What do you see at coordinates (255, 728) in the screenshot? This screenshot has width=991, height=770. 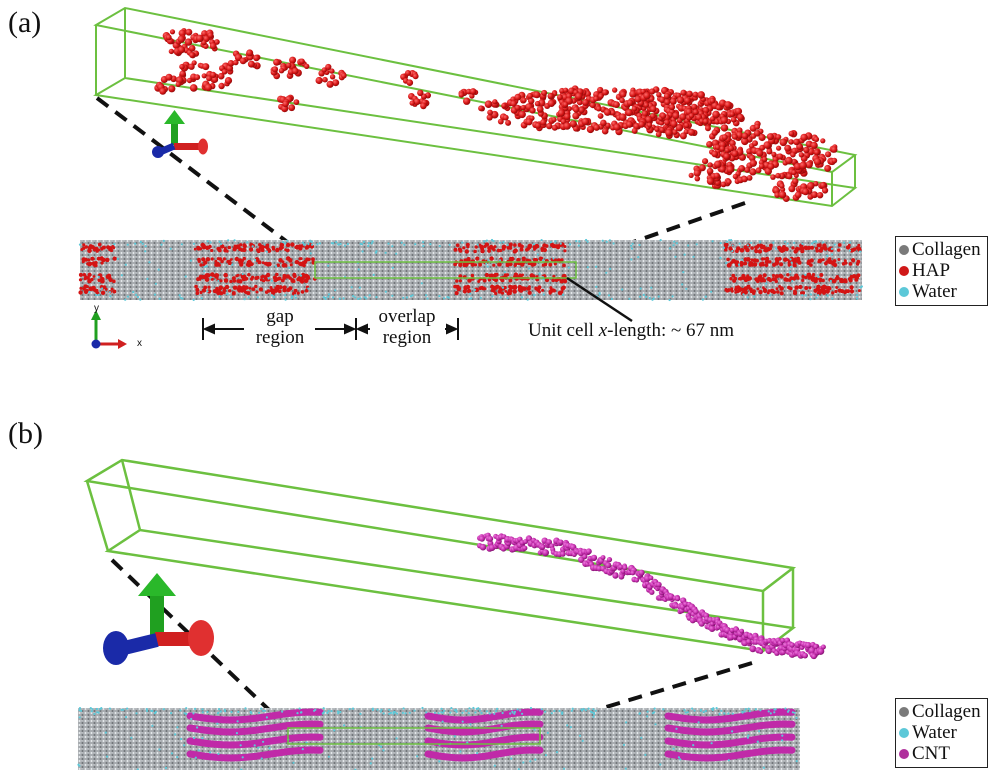 I see `cnt-strand` at bounding box center [255, 728].